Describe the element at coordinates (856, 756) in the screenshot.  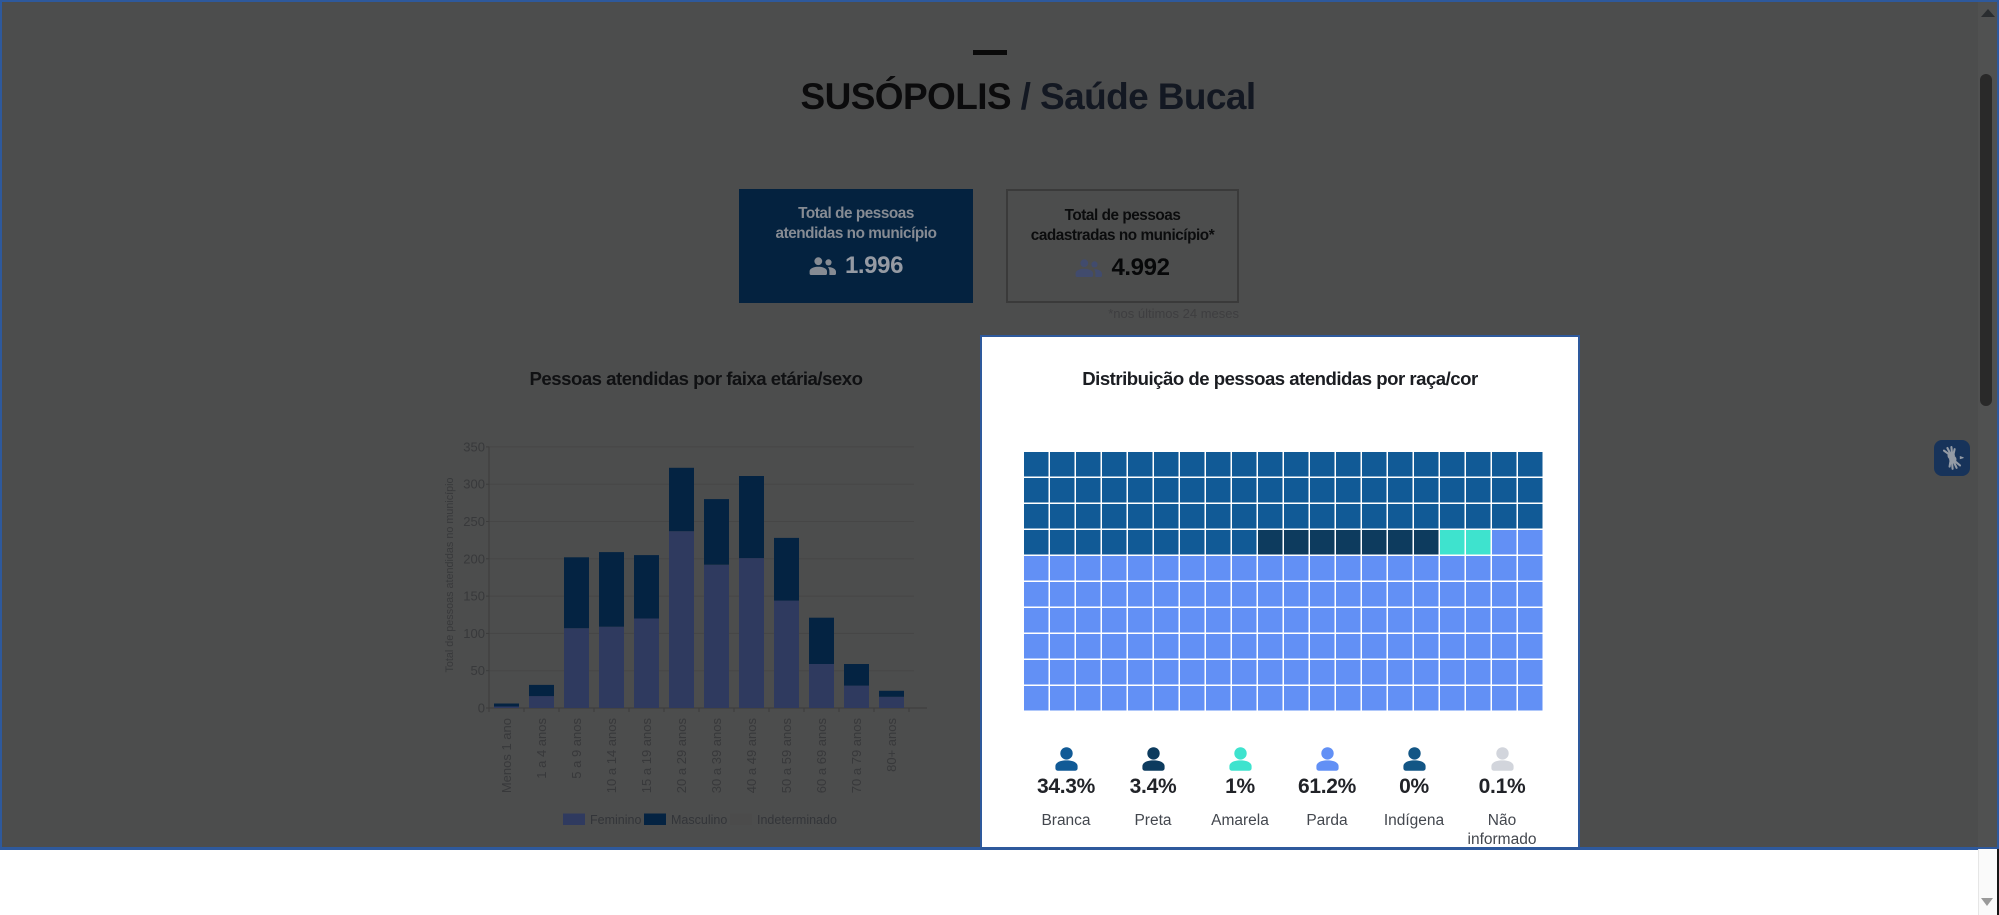
I see `svg-text: 70 a 79 anos` at that location.